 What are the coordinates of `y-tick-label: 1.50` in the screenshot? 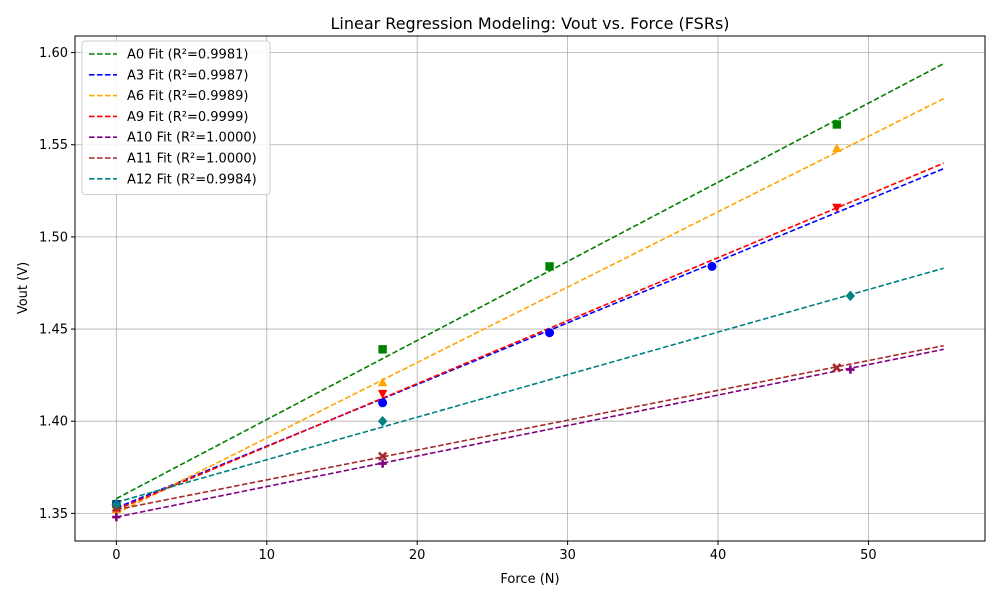 It's located at (53, 237).